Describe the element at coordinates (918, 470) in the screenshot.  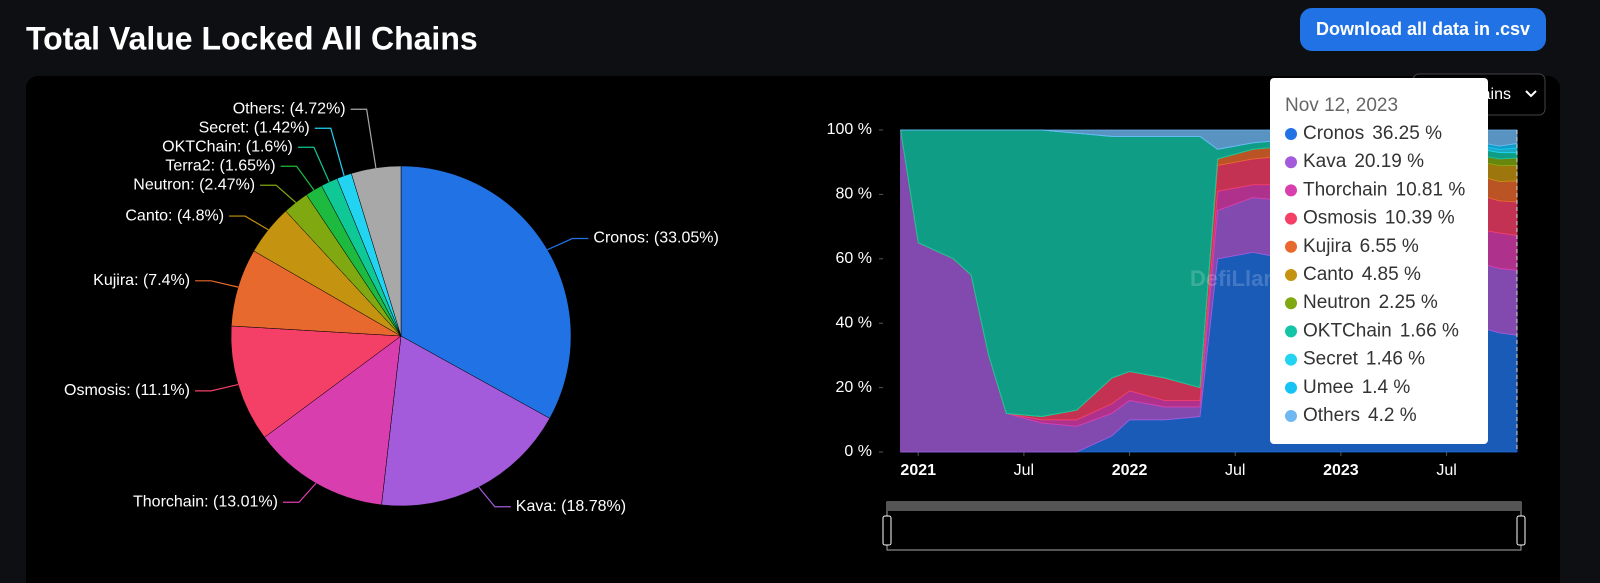
I see `x-tick-label: 2021` at that location.